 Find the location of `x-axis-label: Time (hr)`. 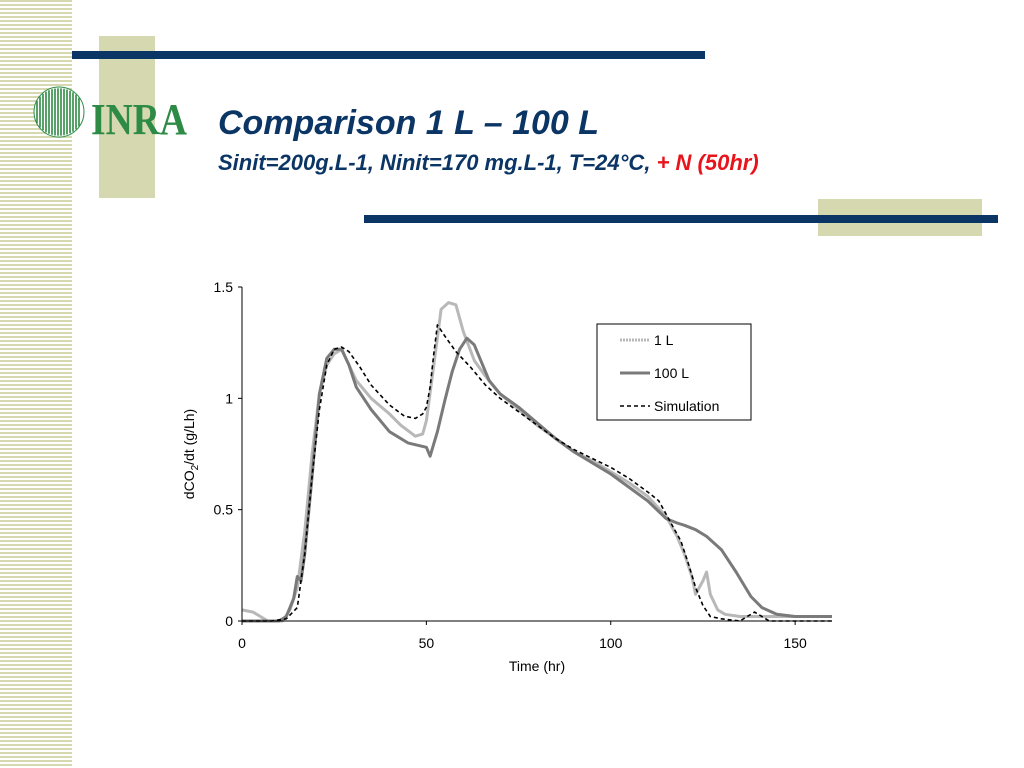

x-axis-label: Time (hr) is located at coordinates (537, 666).